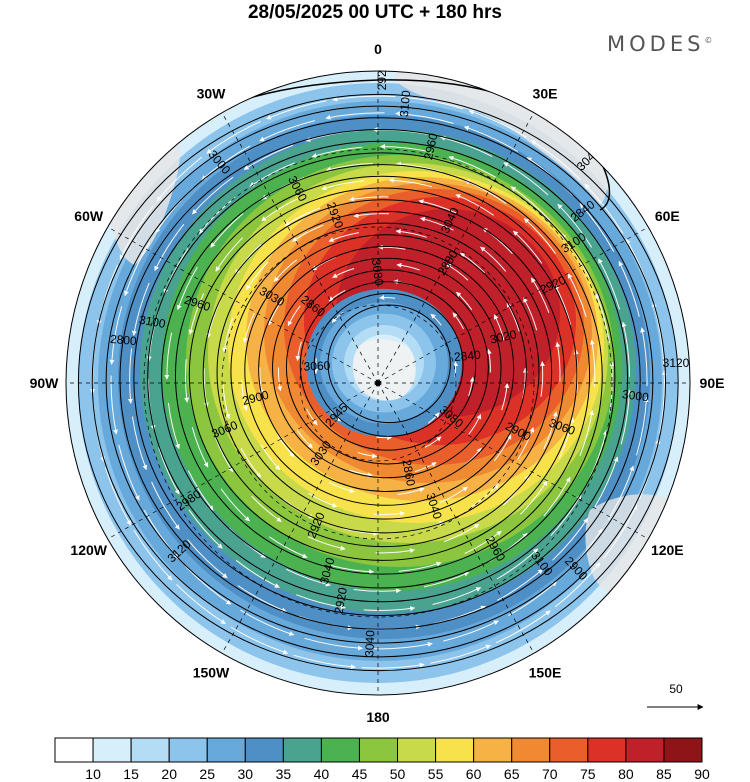  I want to click on contour-label-text: 3040, so click(369, 644).